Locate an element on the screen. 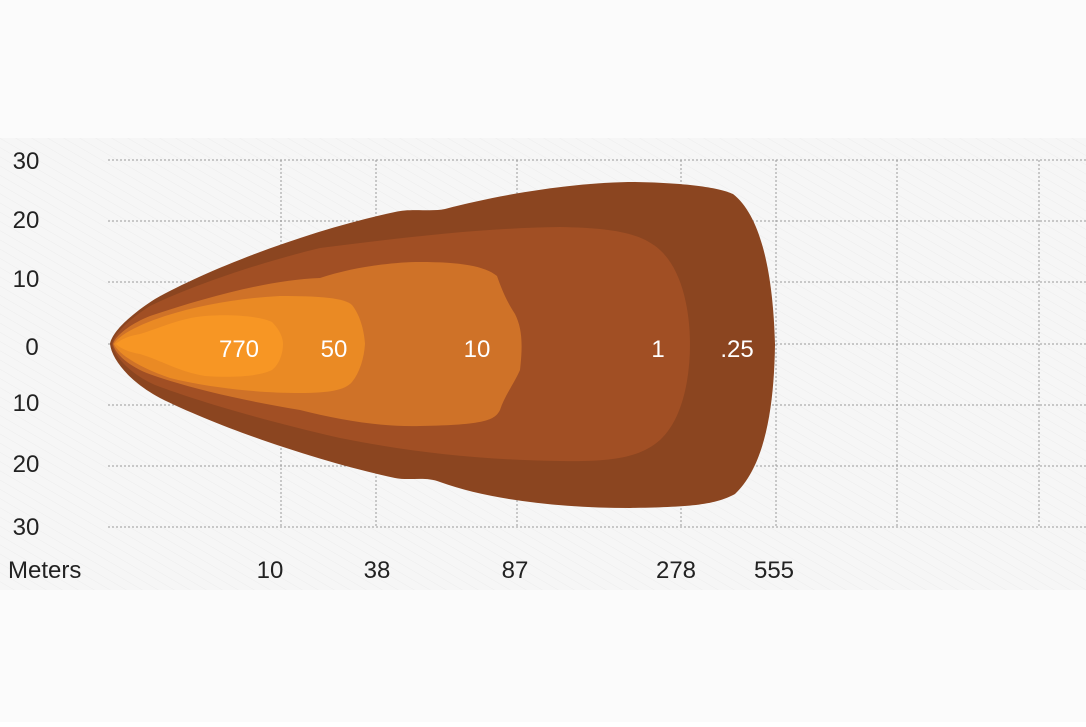 The height and width of the screenshot is (727, 1086). zone-label-10: 10 is located at coordinates (477, 349).